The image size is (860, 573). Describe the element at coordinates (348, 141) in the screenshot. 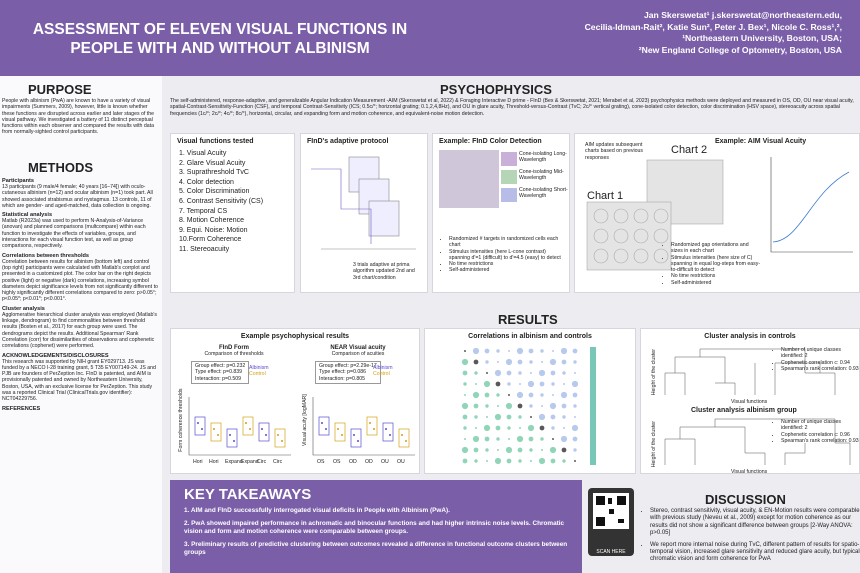

I see `adaptive-title: FInD's adaptive protocol` at that location.